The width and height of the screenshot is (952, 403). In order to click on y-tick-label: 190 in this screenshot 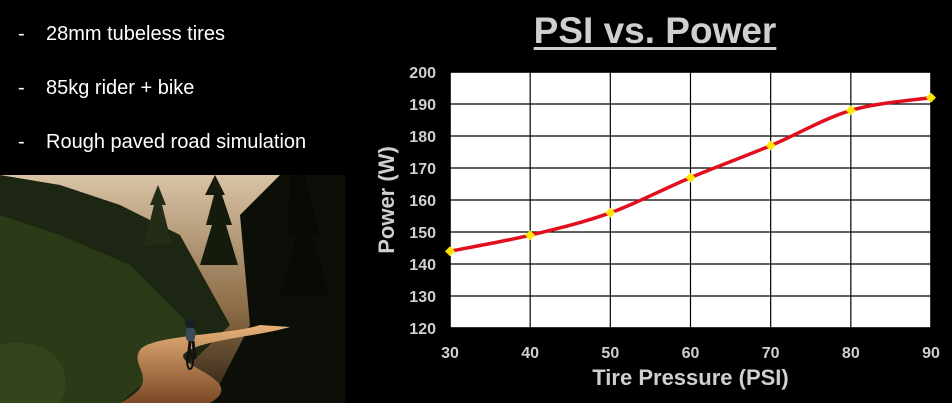, I will do `click(422, 105)`.